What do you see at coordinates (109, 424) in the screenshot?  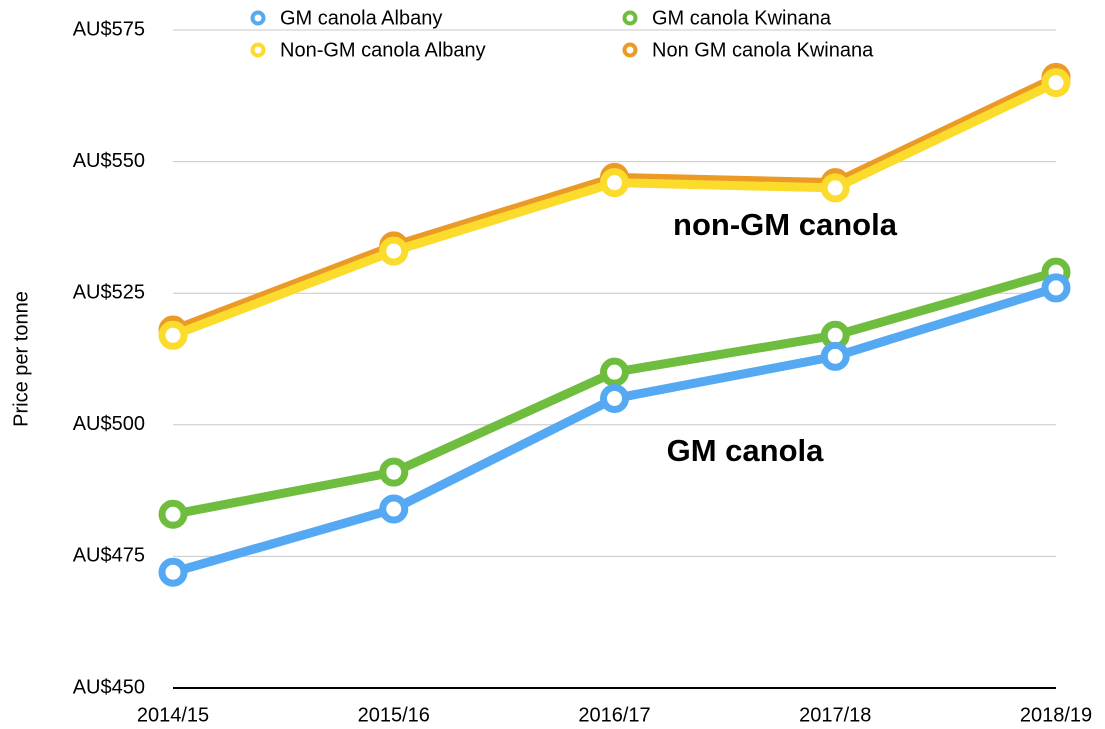 I see `y-tick-label: AU$500` at bounding box center [109, 424].